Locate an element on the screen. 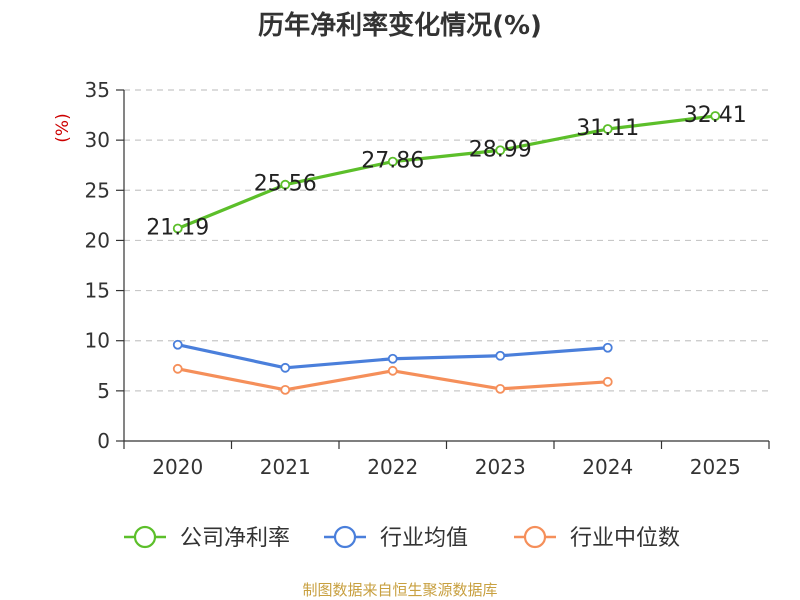 This screenshot has height=600, width=800. chart-title: 历年净利率变化情况(%) is located at coordinates (400, 26).